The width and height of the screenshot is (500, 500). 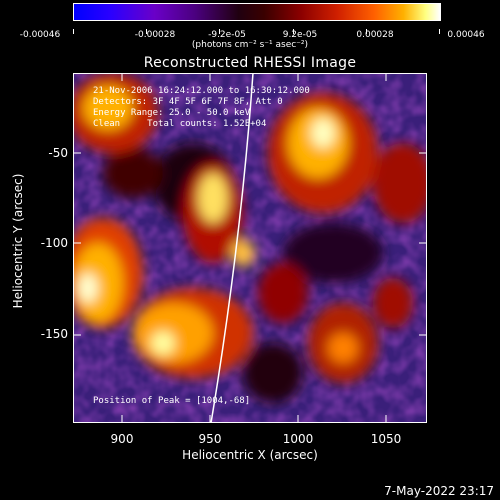 I want to click on x-tick-label: 1050, so click(x=386, y=439).